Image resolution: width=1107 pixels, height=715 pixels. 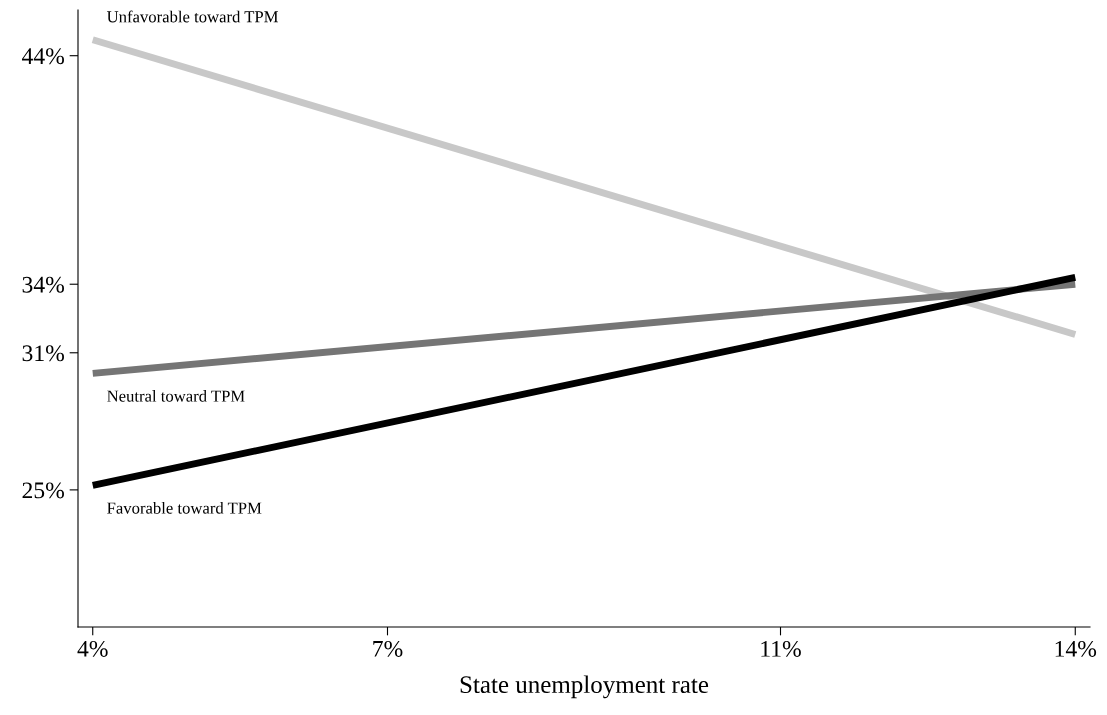 What do you see at coordinates (43, 490) in the screenshot?
I see `y-tick-label: 25%` at bounding box center [43, 490].